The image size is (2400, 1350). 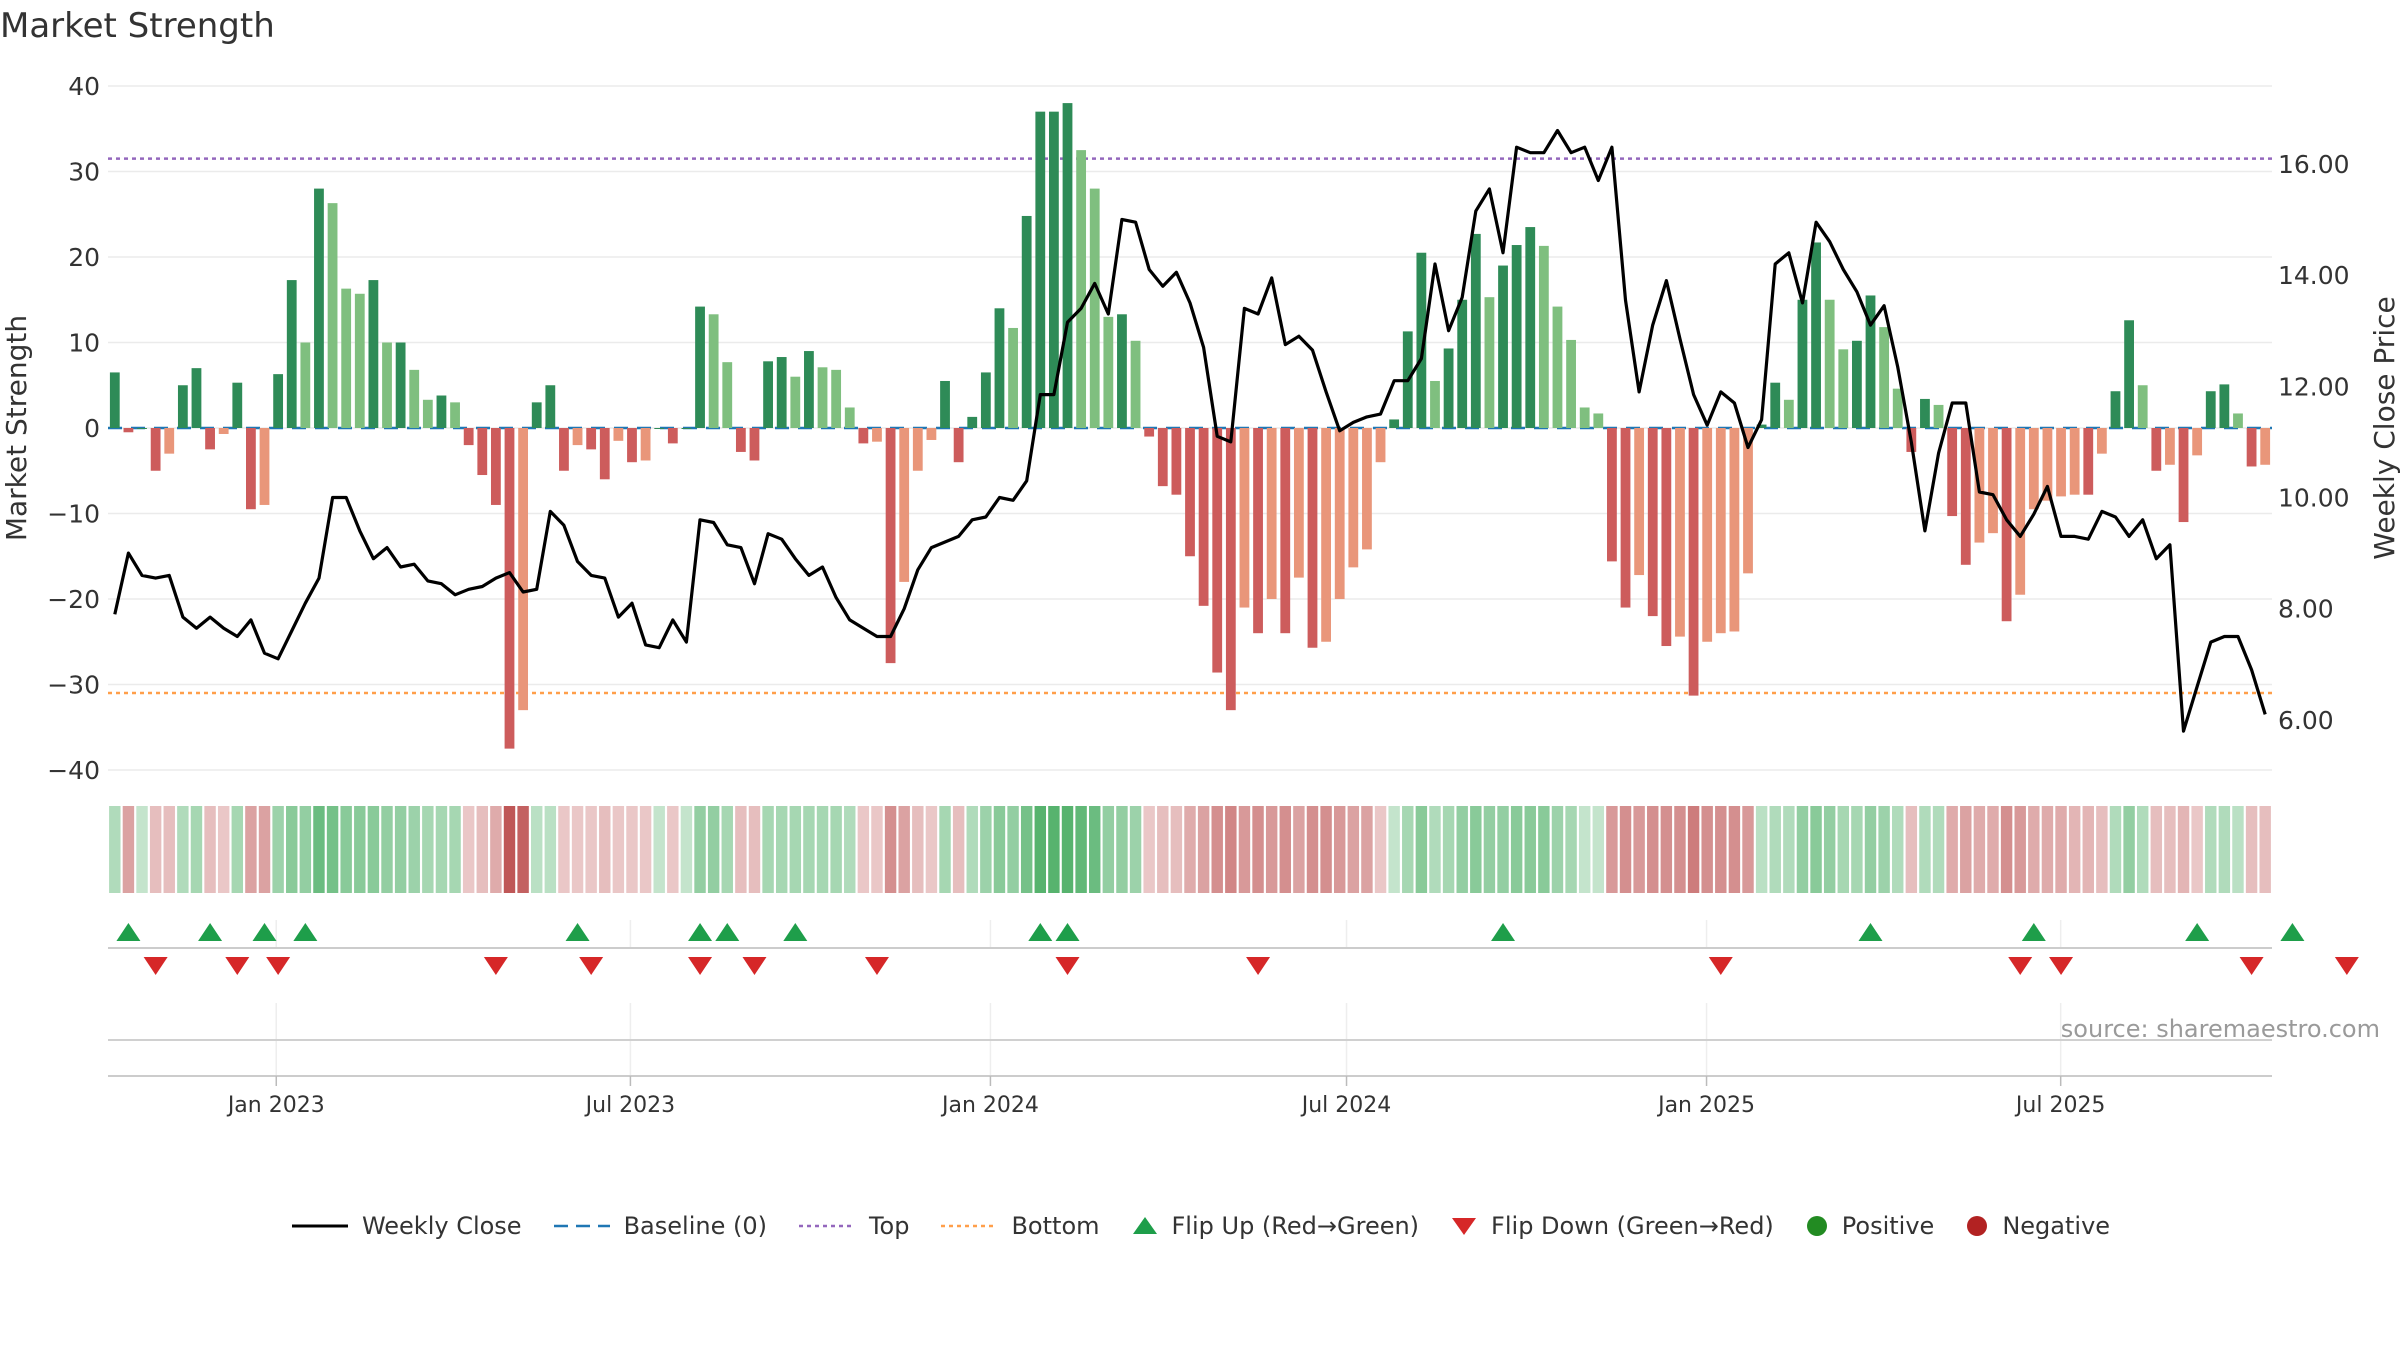 What do you see at coordinates (16, 428) in the screenshot?
I see `y-axis-label: Market Strength` at bounding box center [16, 428].